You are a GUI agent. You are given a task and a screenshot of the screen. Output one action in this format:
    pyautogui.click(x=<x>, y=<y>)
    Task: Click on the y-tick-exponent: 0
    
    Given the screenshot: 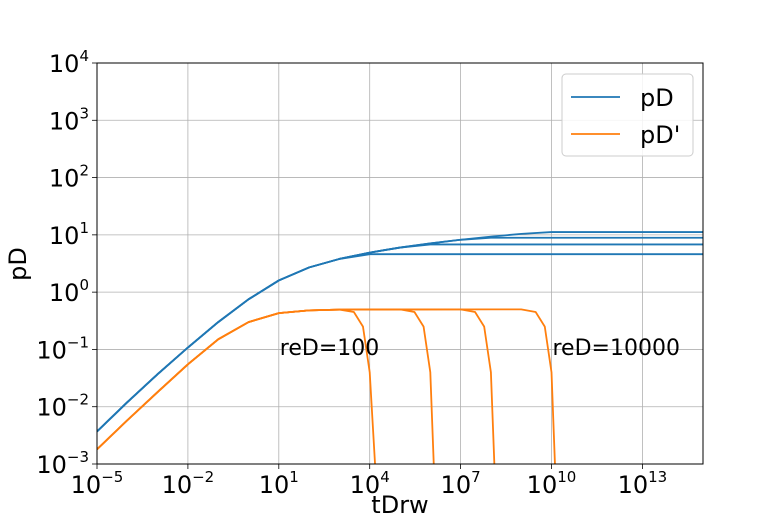 What is the action you would take?
    pyautogui.click(x=84, y=285)
    